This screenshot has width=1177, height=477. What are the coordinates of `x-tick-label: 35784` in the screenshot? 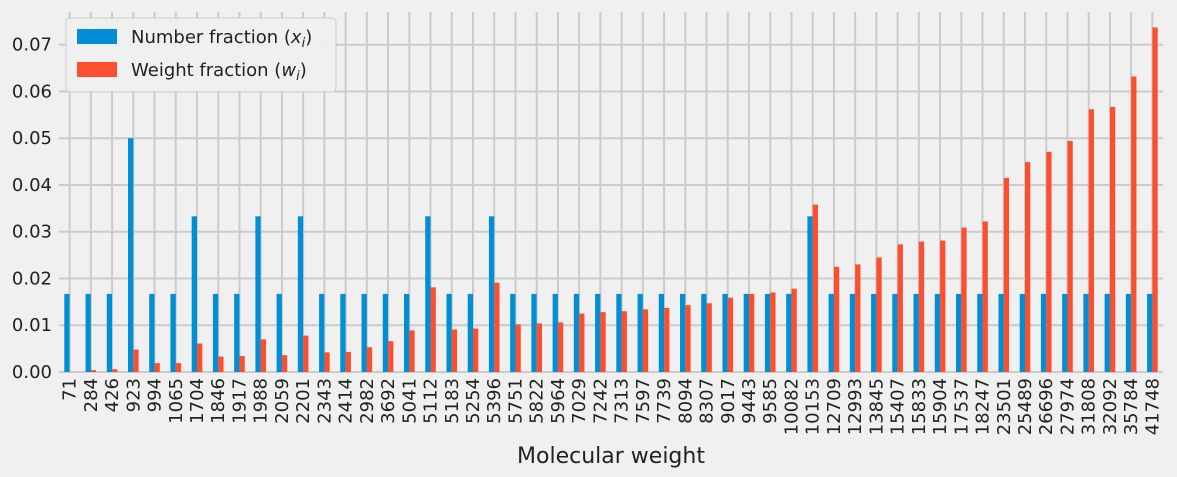 It's located at (1131, 406).